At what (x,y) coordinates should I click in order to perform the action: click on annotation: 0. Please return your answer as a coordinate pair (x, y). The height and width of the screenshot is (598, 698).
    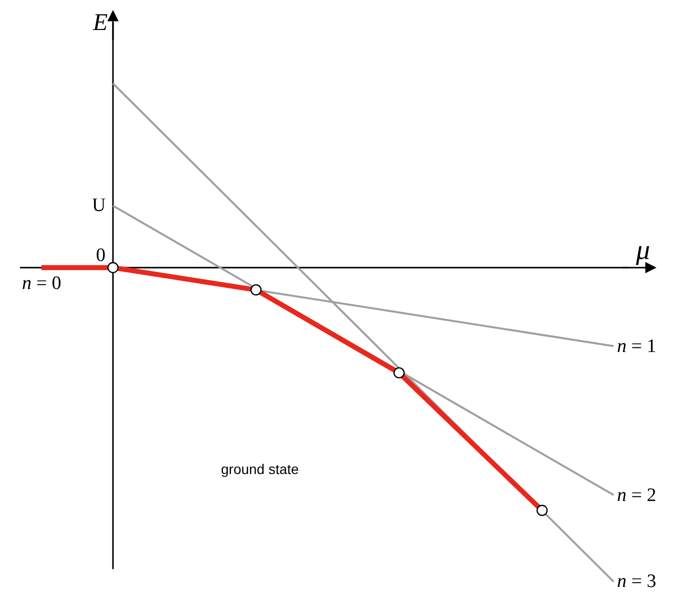
    Looking at the image, I should click on (101, 255).